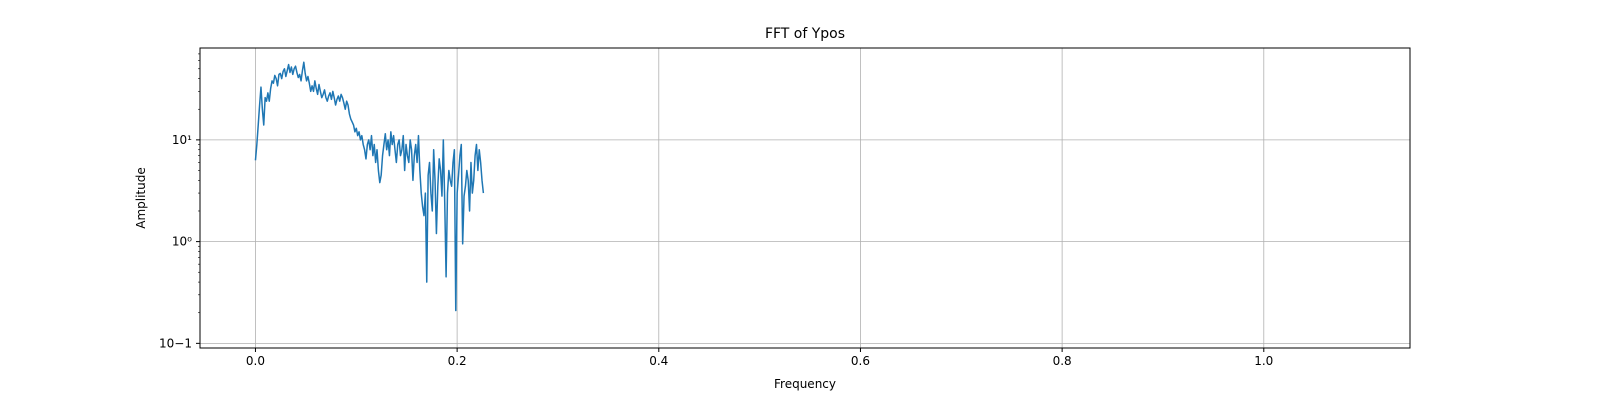 Image resolution: width=1600 pixels, height=405 pixels. I want to click on x-axis-ticks: 0.0 0.2 0.4 0.6 0.8 1.0, so click(759, 358).